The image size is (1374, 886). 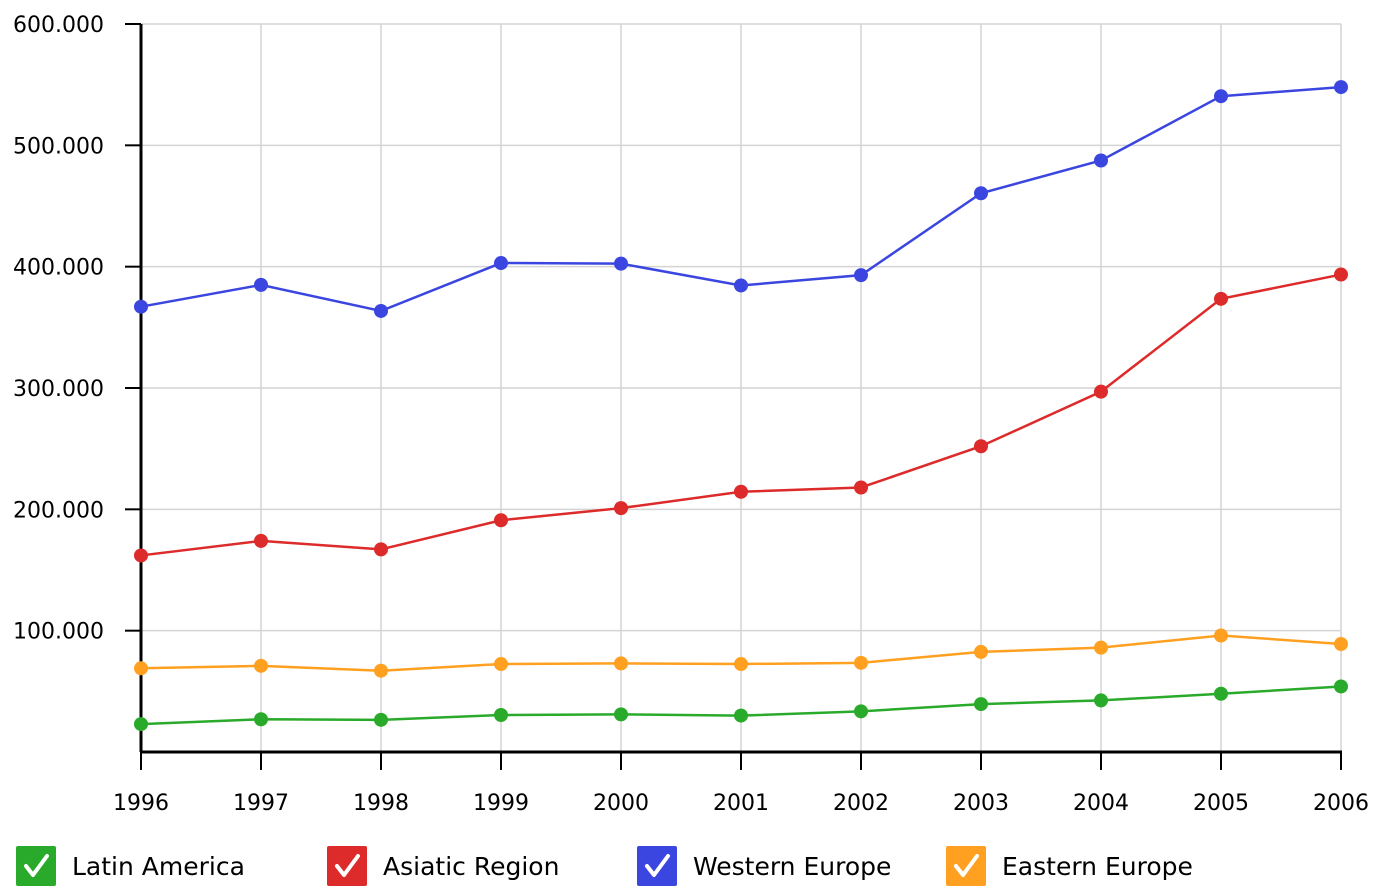 What do you see at coordinates (58, 510) in the screenshot?
I see `y-tick-label: 200.000` at bounding box center [58, 510].